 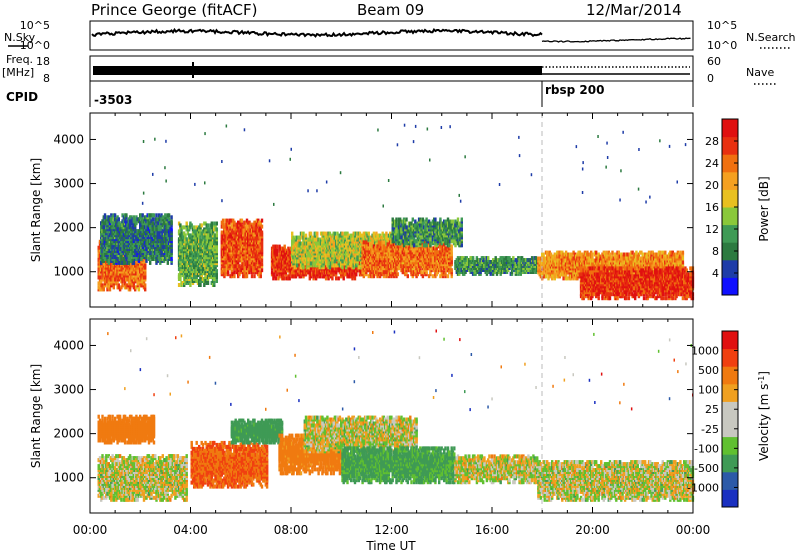 What do you see at coordinates (760, 72) in the screenshot?
I see `nave-label: Nave` at bounding box center [760, 72].